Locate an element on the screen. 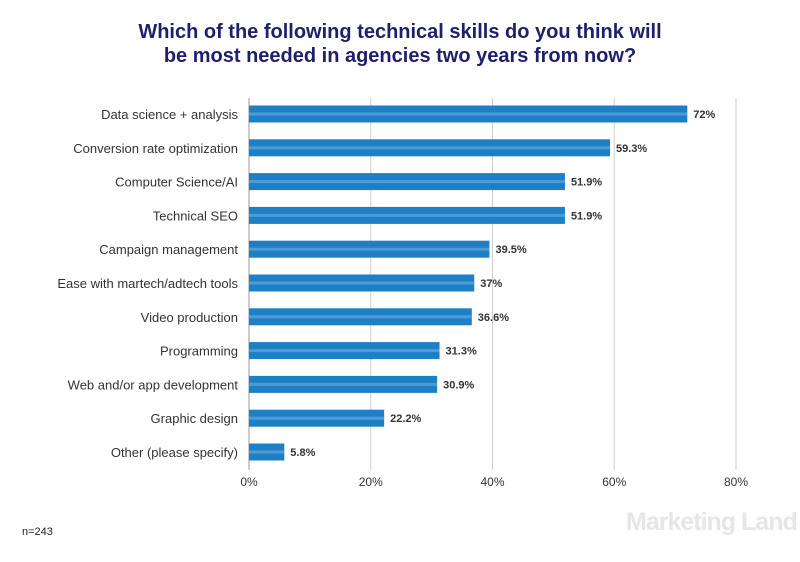 The width and height of the screenshot is (800, 562). category-label: Video production is located at coordinates (189, 317).